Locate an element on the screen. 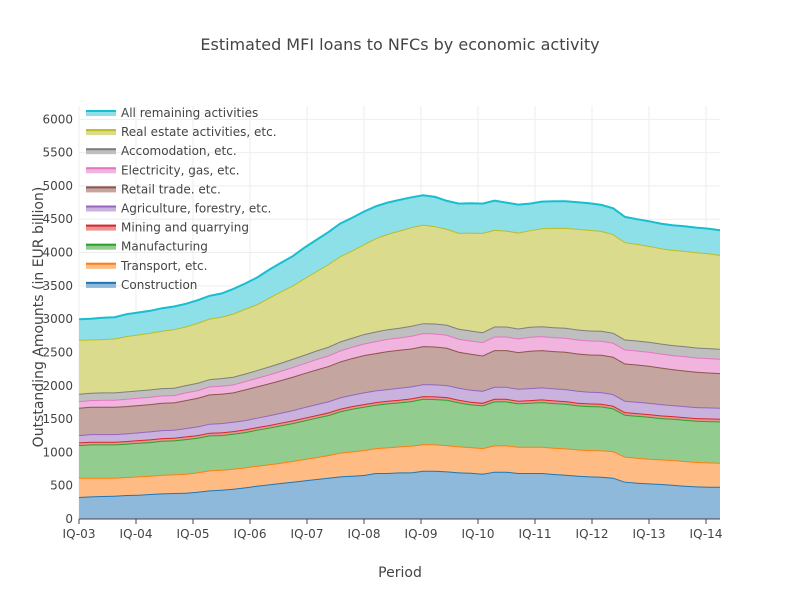 Image resolution: width=800 pixels, height=605 pixels. legend-item-construction: Construction is located at coordinates (141, 285).